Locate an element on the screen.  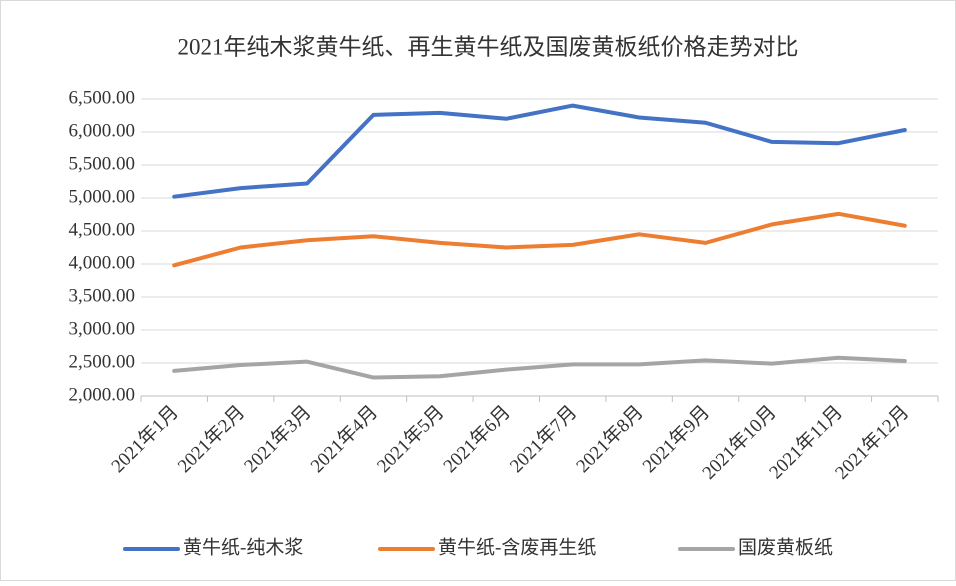
y-tick-label: 2,000.00 is located at coordinates (102, 394).